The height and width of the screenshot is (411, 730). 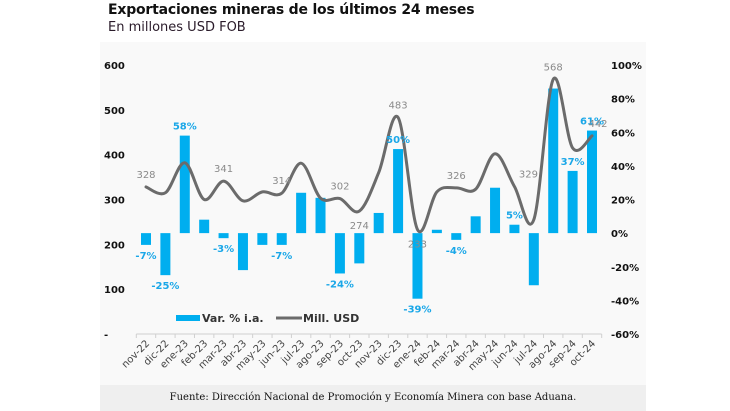 I want to click on left-axis-tick-label: 200, so click(x=114, y=245).